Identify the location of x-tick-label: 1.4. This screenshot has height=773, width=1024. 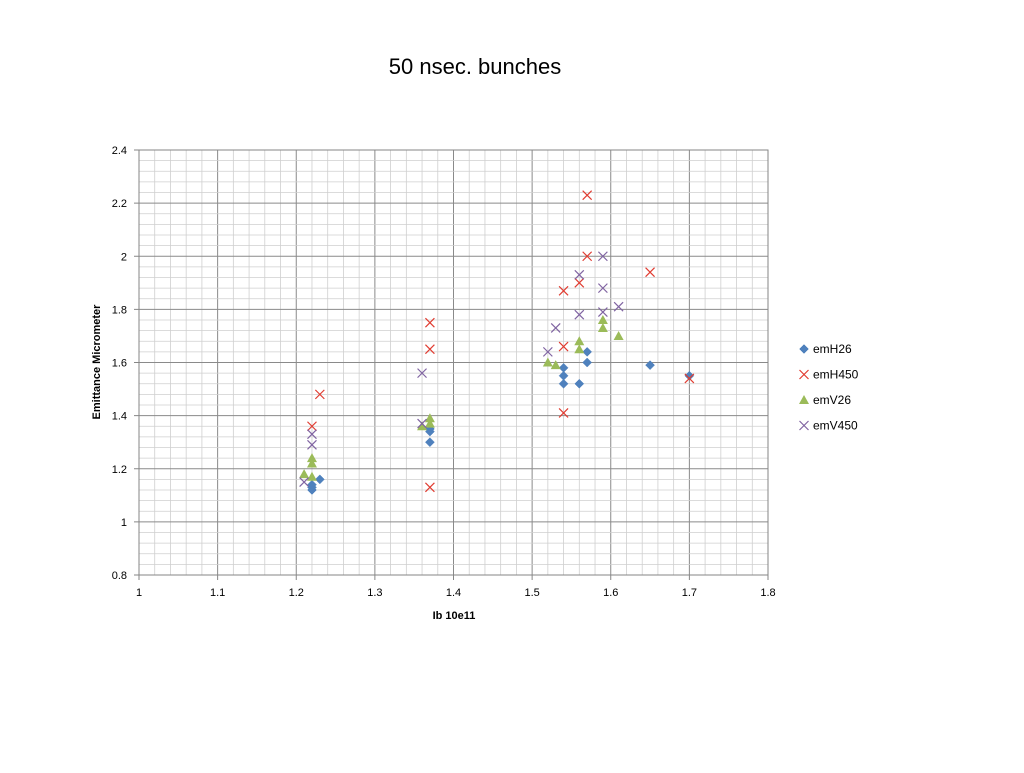
(453, 593).